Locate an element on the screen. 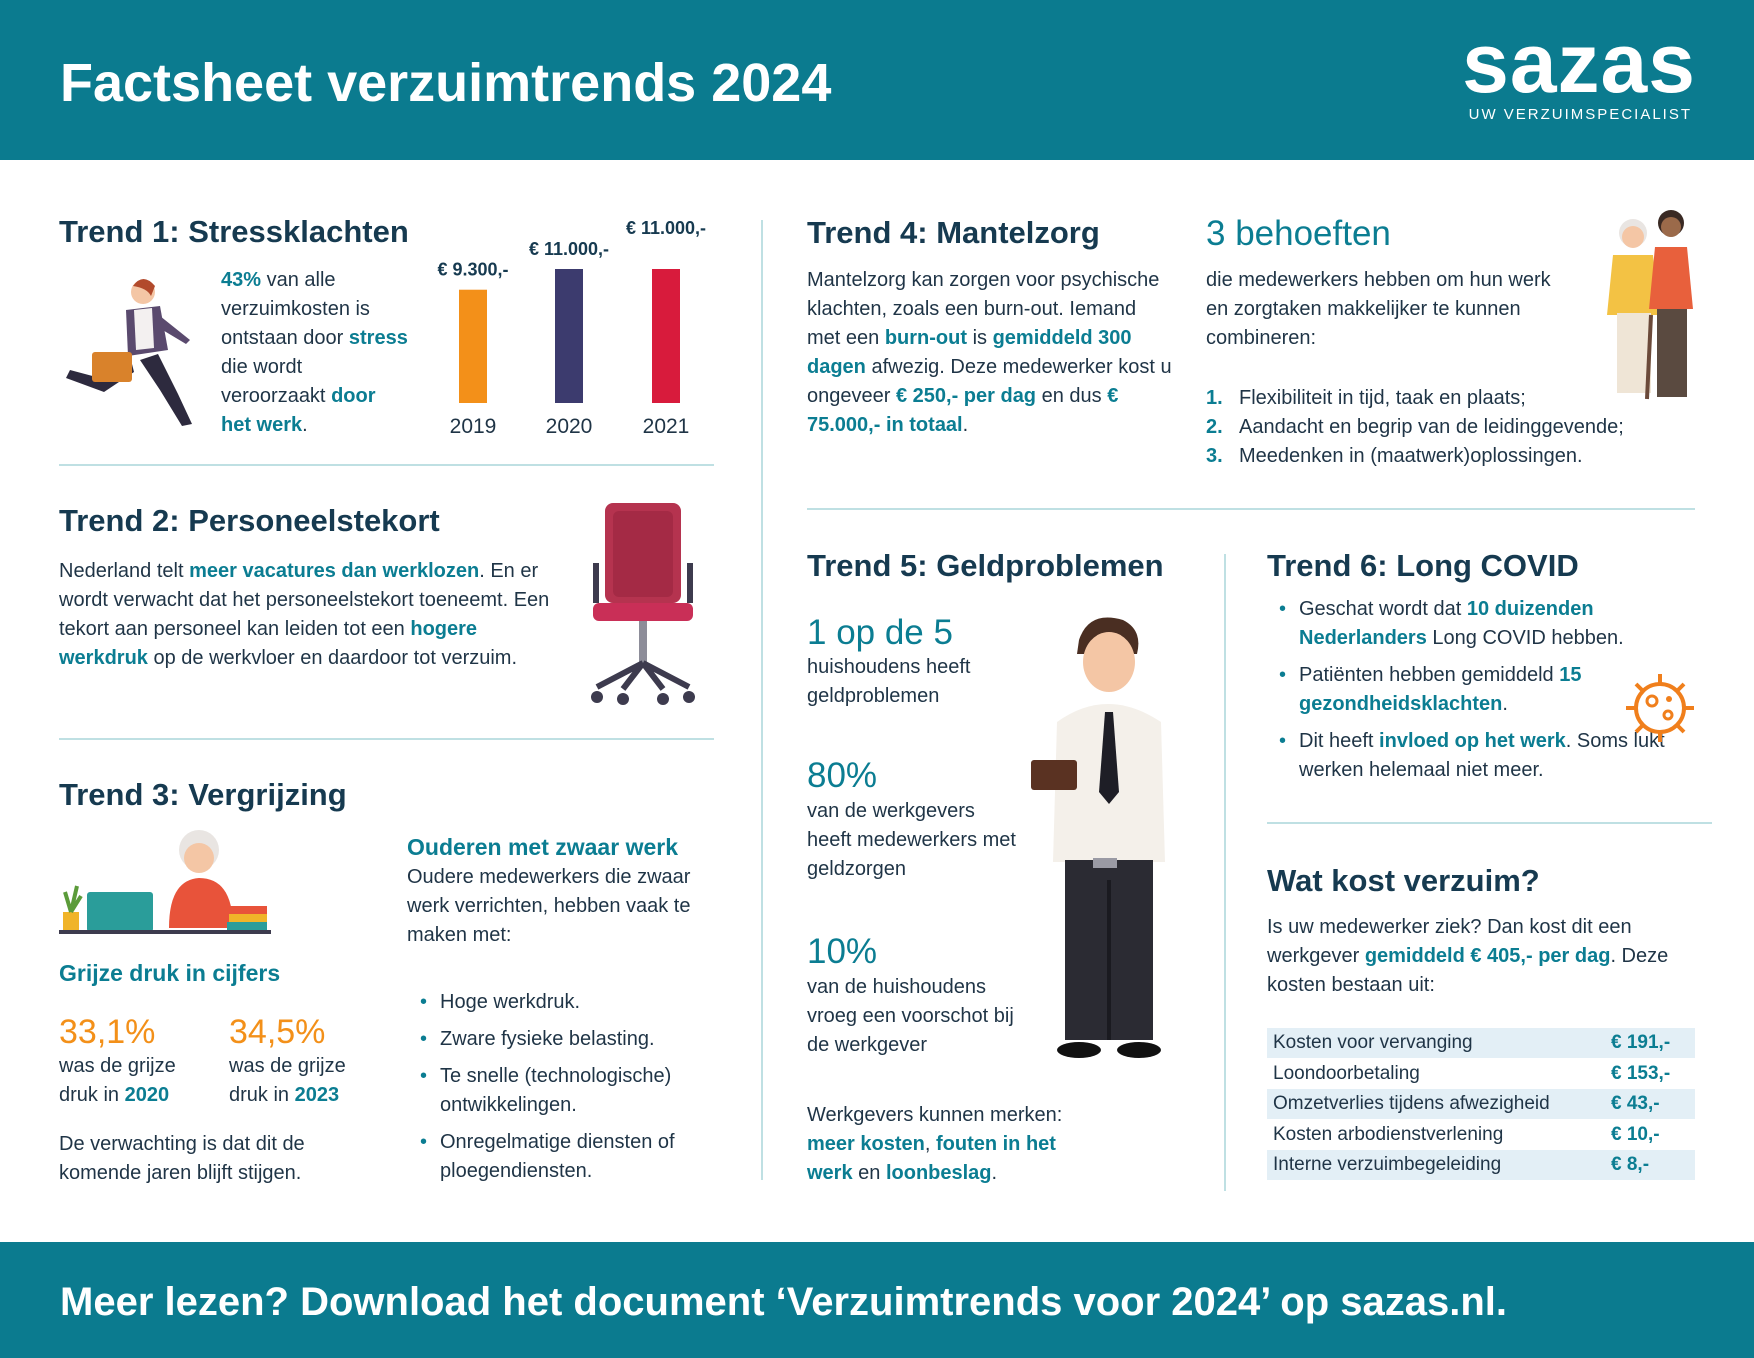  text-run: en is located at coordinates (869, 1173).